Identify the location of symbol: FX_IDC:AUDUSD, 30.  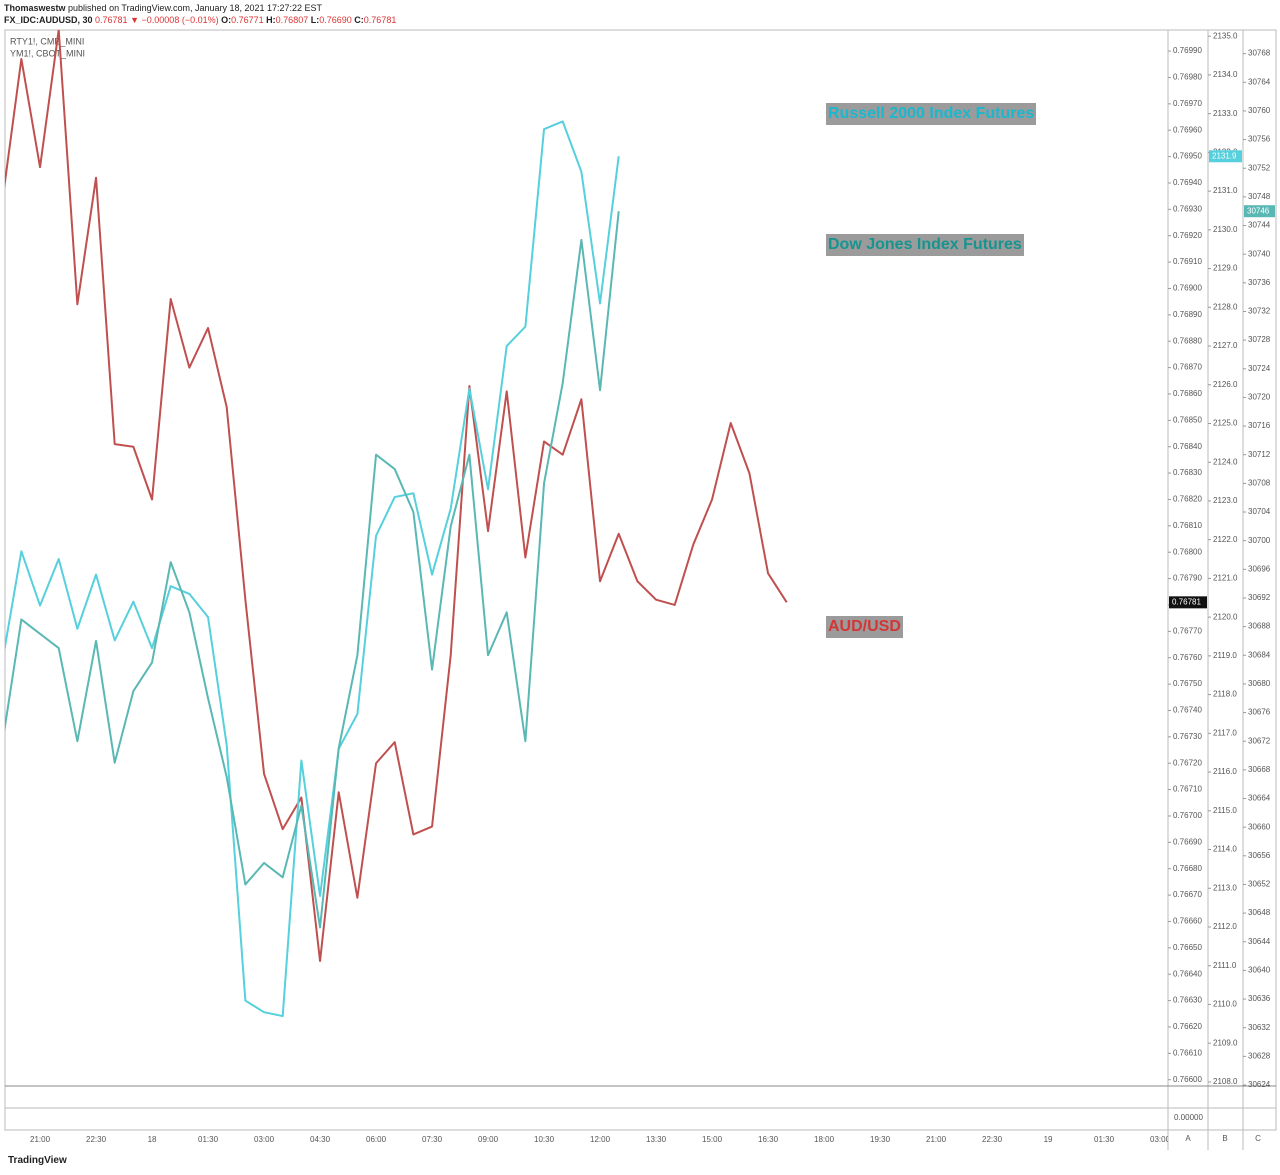
(48, 20).